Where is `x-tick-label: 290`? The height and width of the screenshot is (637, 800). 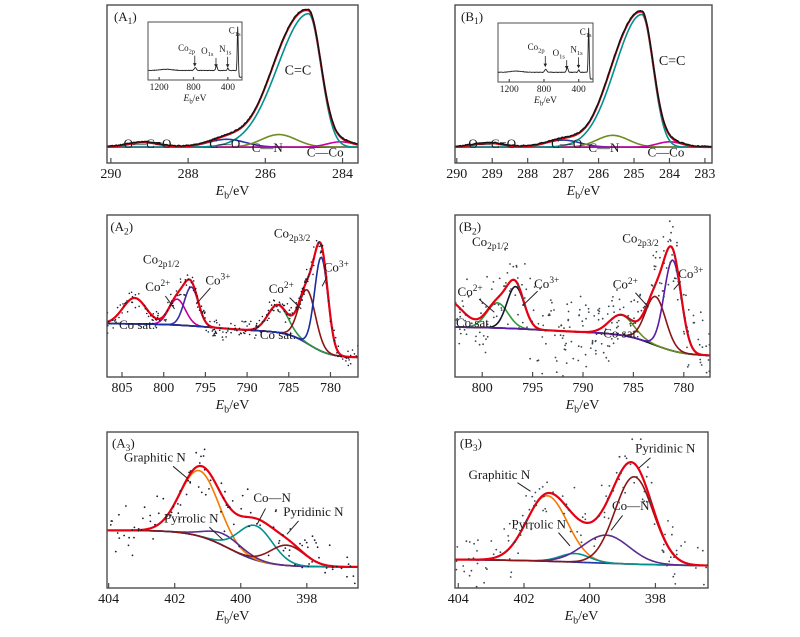 x-tick-label: 290 is located at coordinates (456, 174).